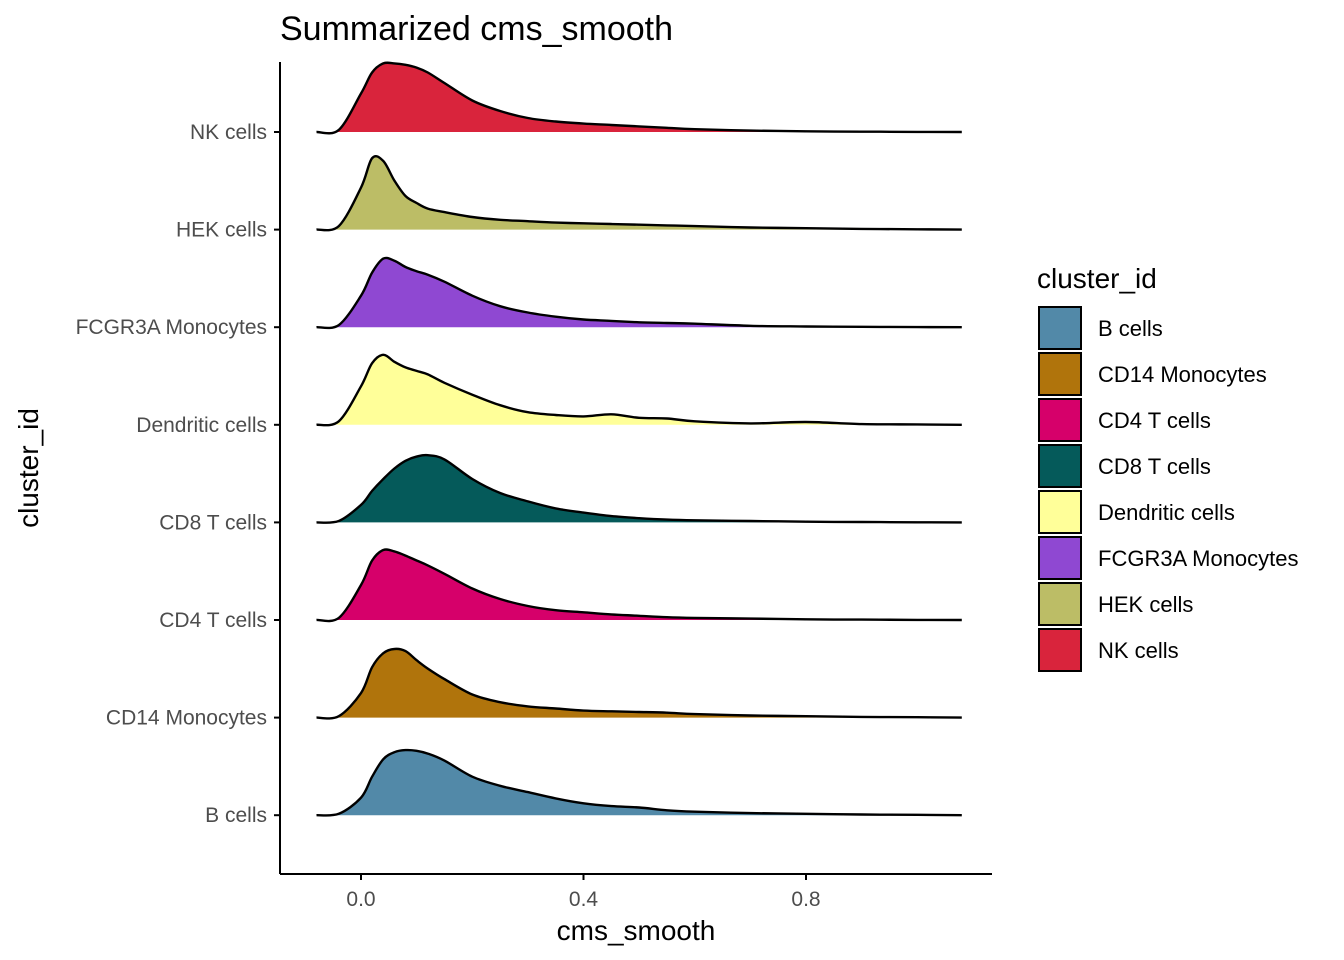 The height and width of the screenshot is (960, 1344). I want to click on y-axis-title: cluster_id, so click(28, 468).